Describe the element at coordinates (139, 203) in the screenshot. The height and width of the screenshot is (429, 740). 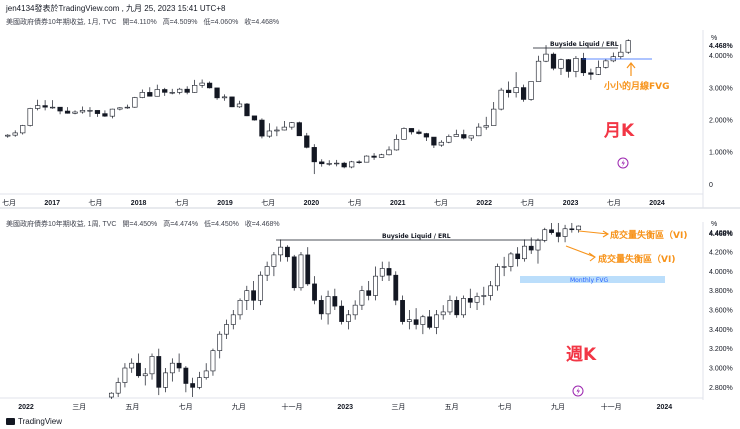
I see `top-x-tick-label: 2018` at that location.